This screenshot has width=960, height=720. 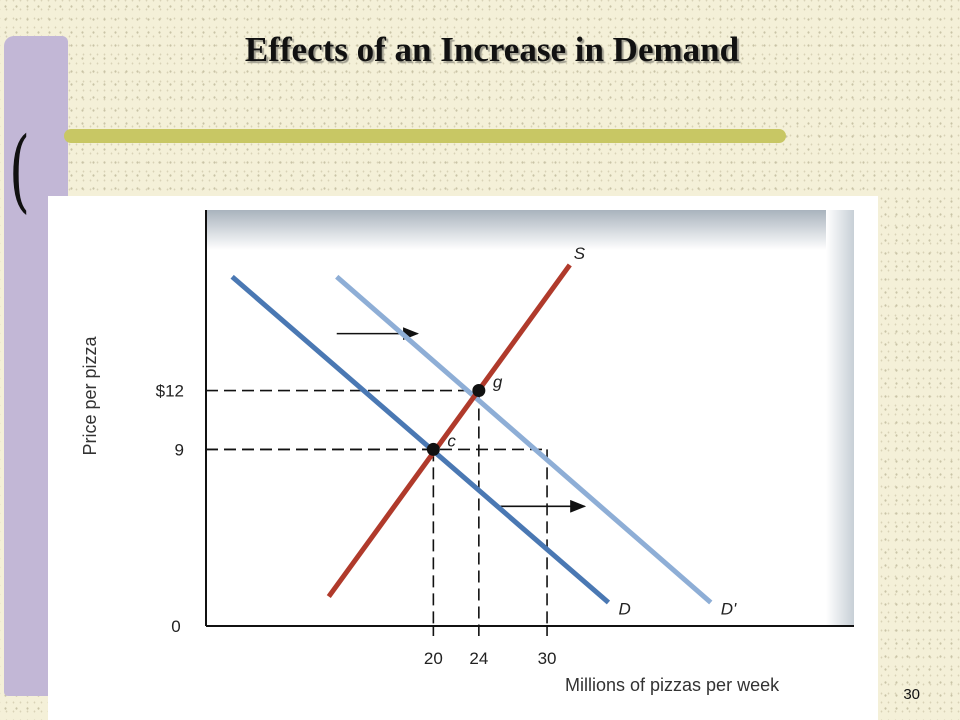 What do you see at coordinates (433, 658) in the screenshot?
I see `x-tick-label-20: 20` at bounding box center [433, 658].